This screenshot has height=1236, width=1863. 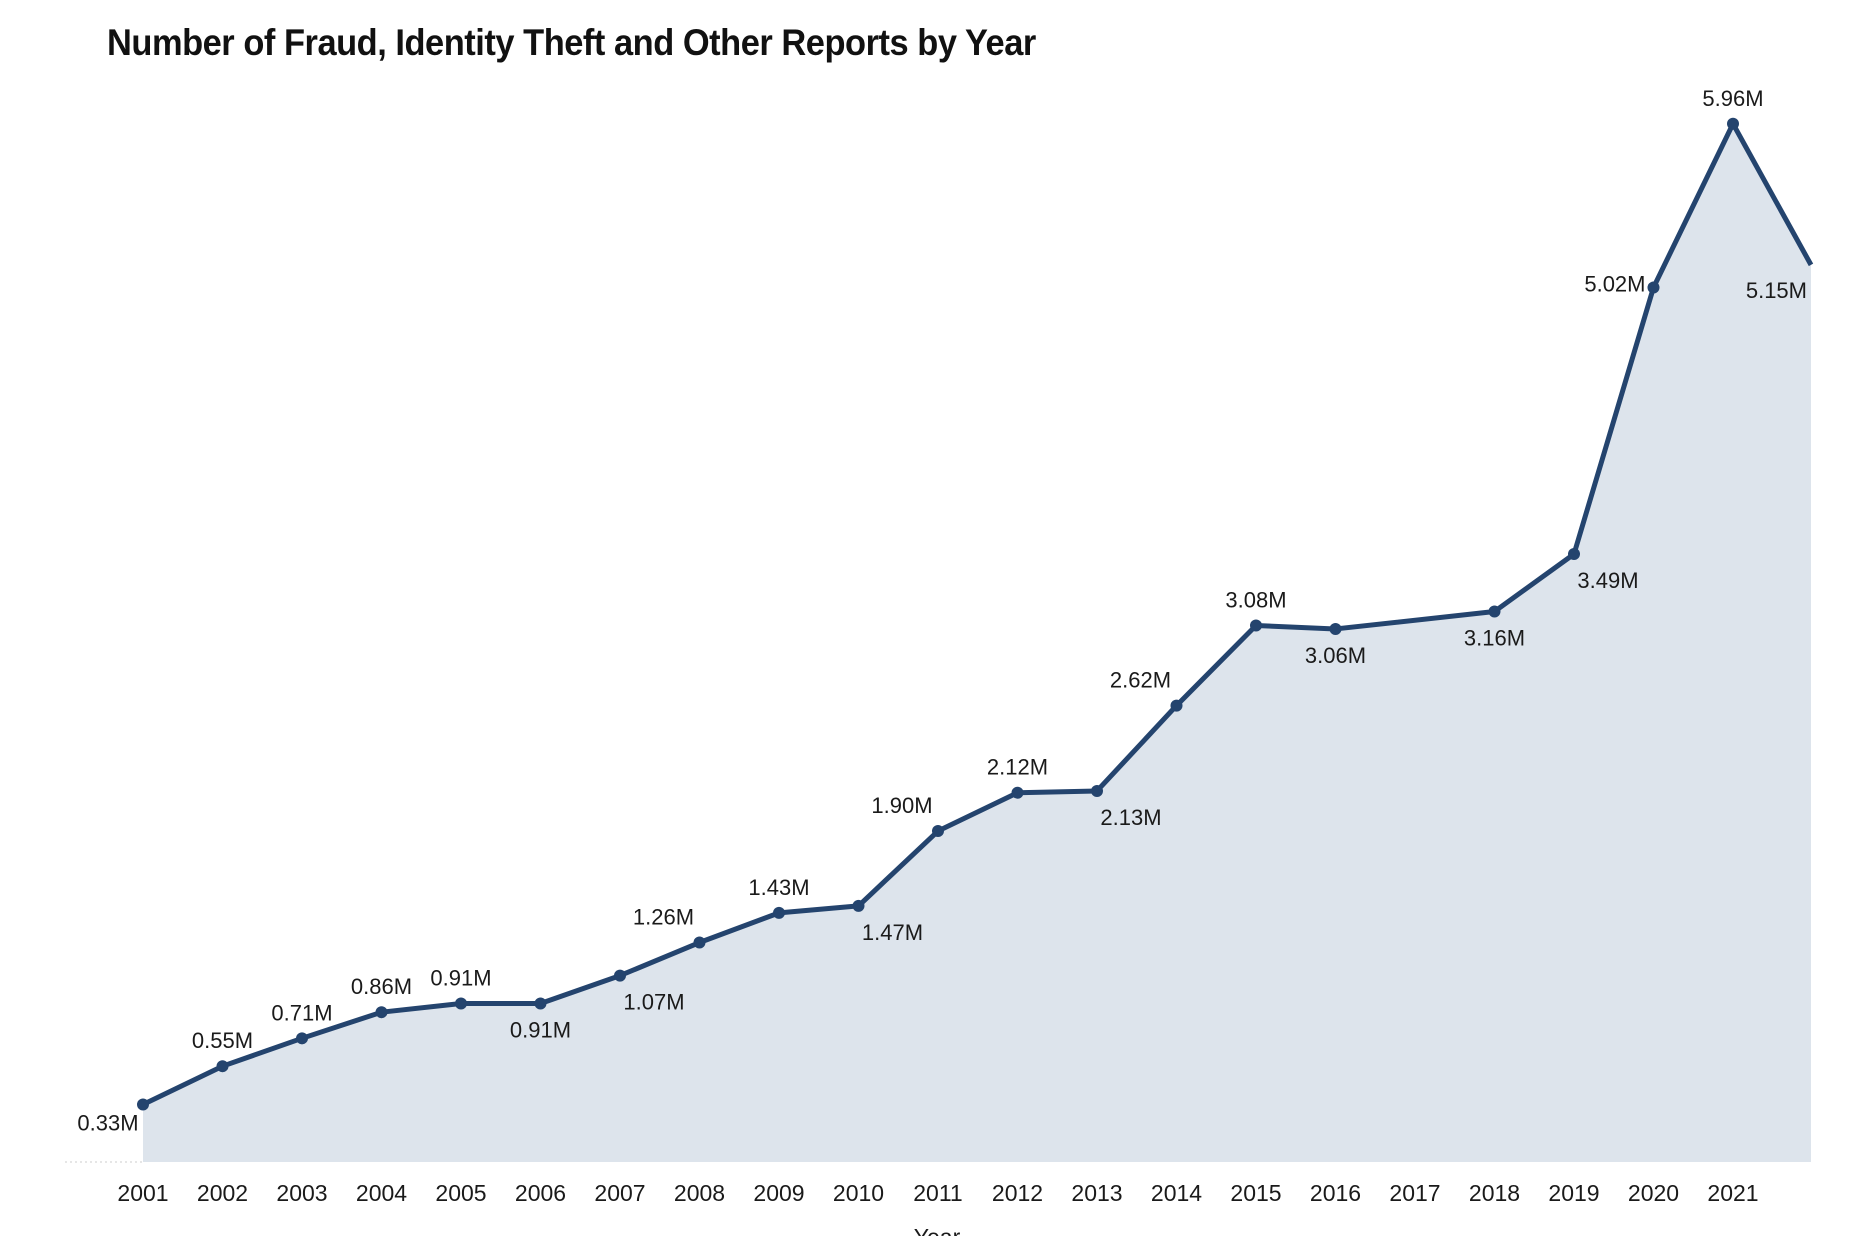 I want to click on data-label: 0.86M, so click(x=381, y=986).